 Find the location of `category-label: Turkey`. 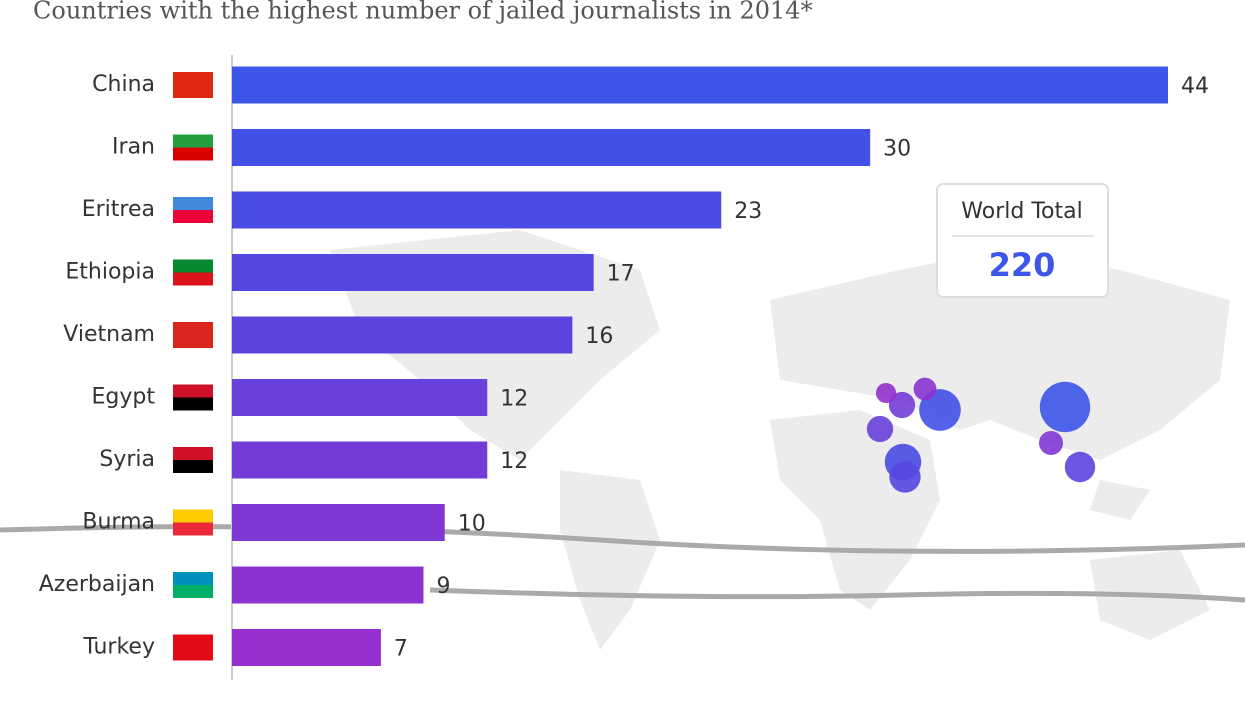

category-label: Turkey is located at coordinates (118, 647).